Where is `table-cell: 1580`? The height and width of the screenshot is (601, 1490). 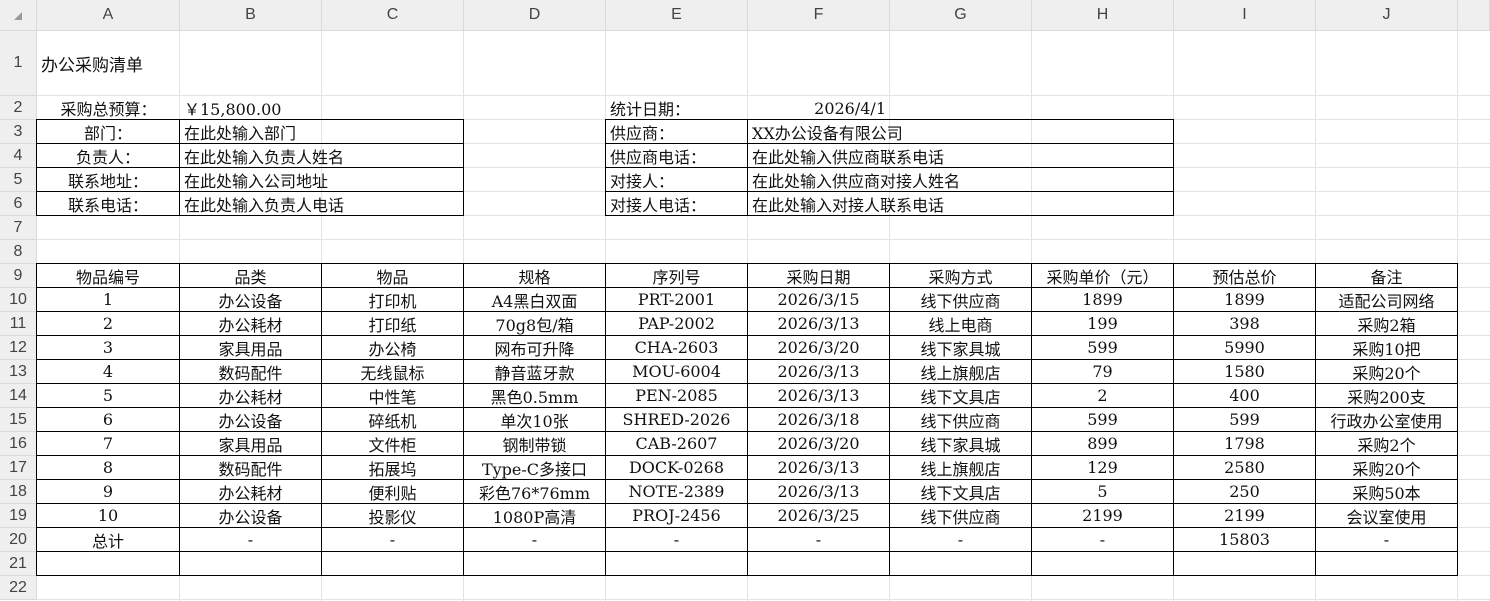
table-cell: 1580 is located at coordinates (1244, 371).